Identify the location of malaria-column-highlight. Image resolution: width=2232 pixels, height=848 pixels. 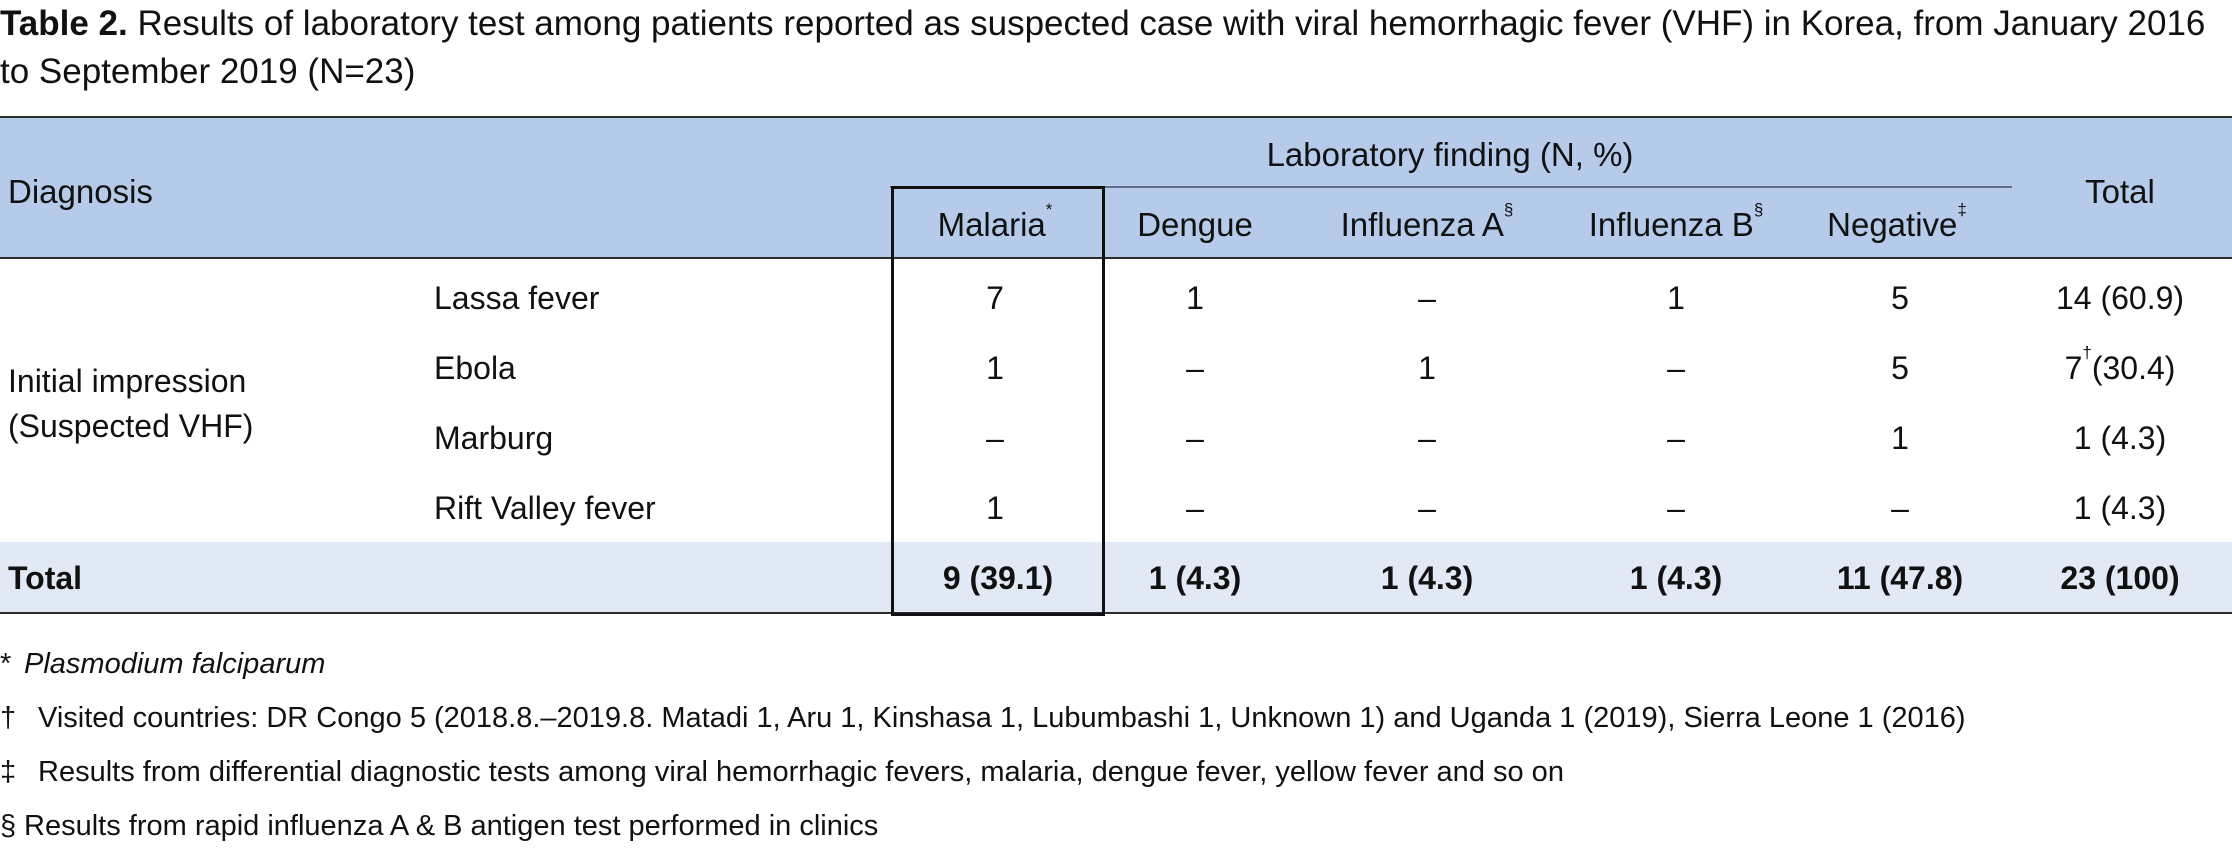
(998, 401).